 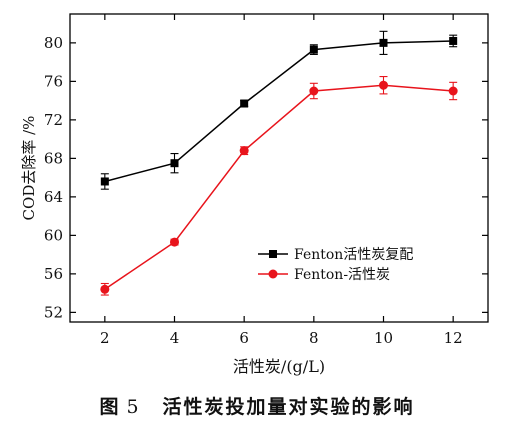 I want to click on legend-label: Fenton-活性炭, so click(x=342, y=275).